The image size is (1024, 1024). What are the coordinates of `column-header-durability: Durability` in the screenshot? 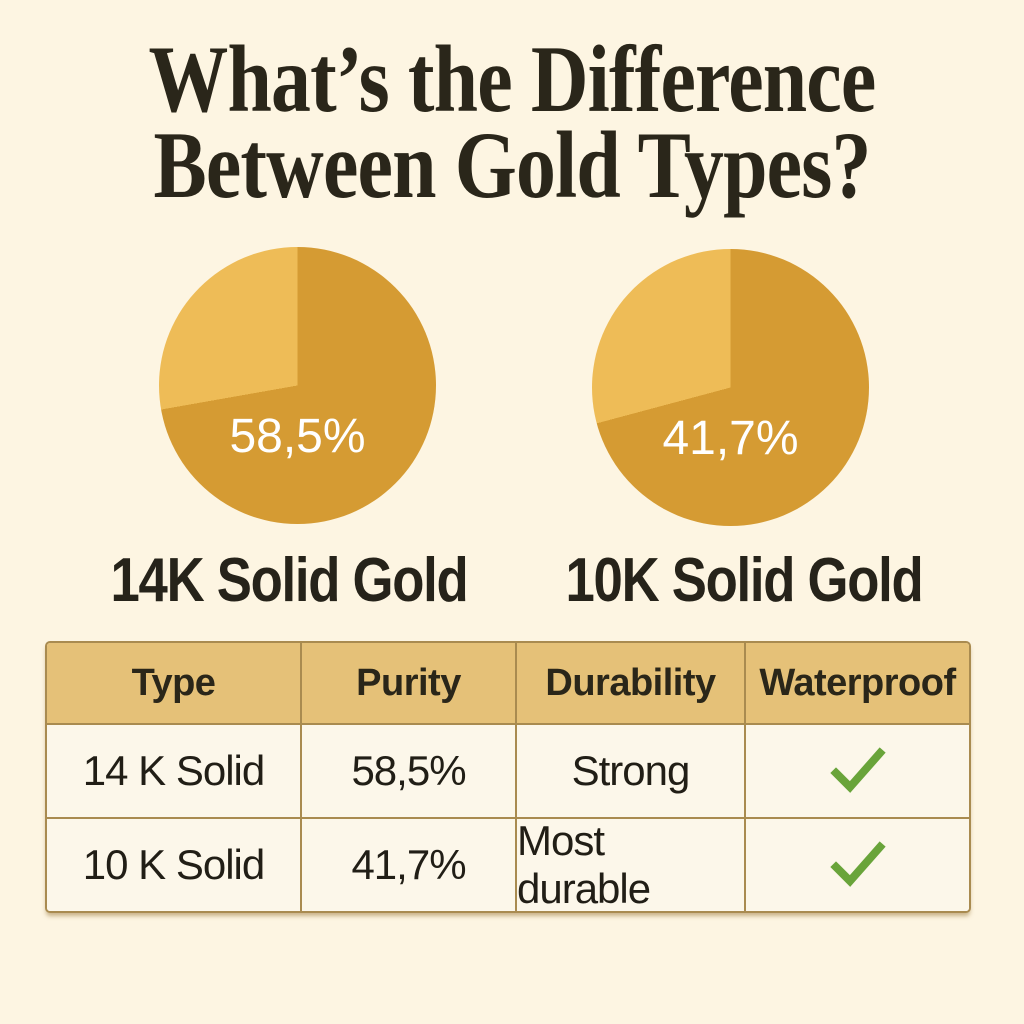 It's located at (629, 683).